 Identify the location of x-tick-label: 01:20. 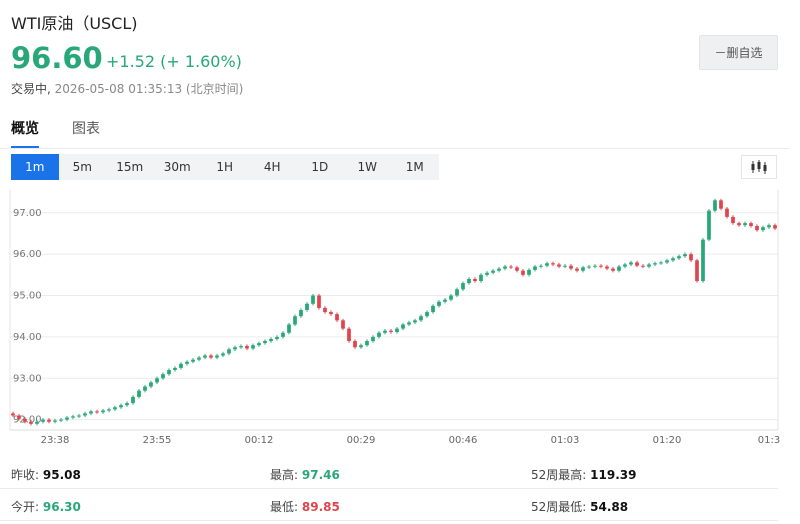
(667, 440).